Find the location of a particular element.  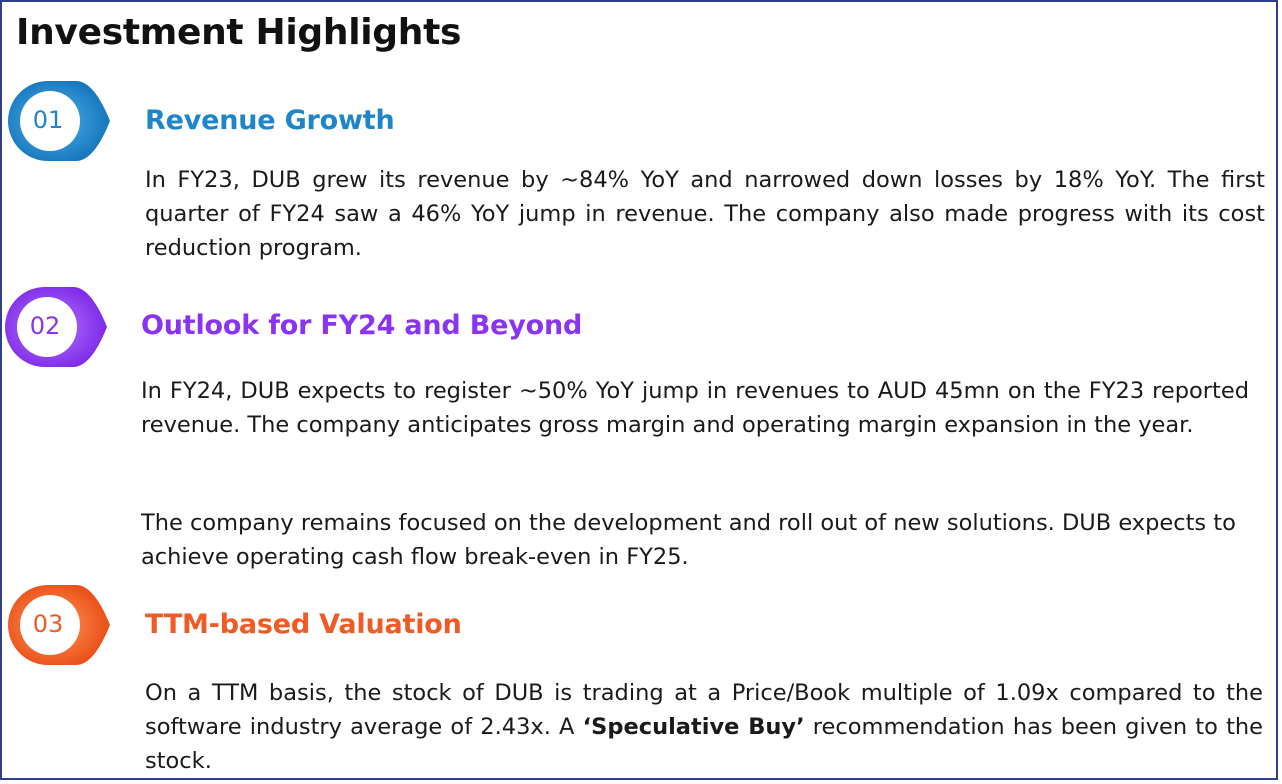

section-number: 01 is located at coordinates (48, 120).